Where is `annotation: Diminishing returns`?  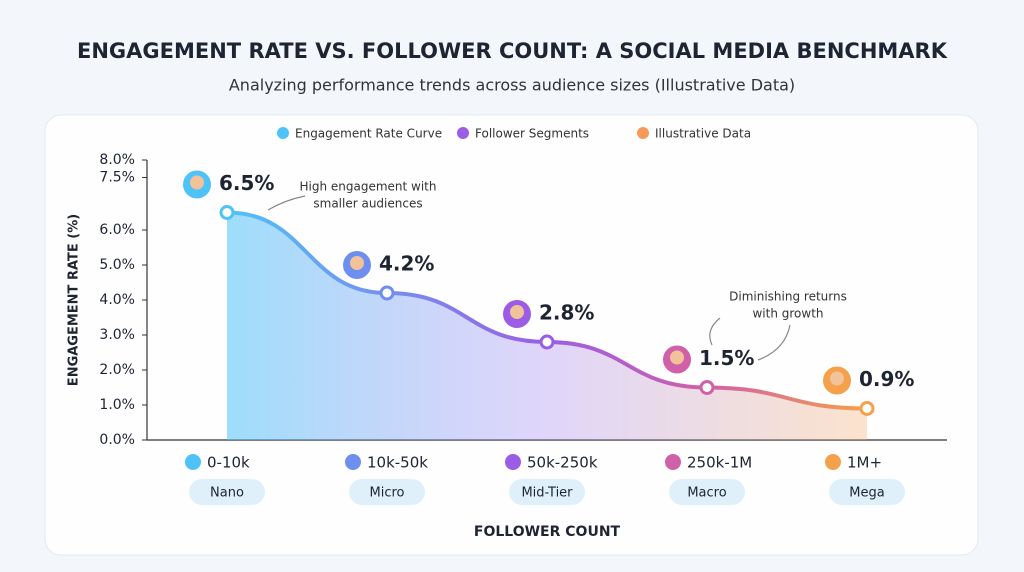
annotation: Diminishing returns is located at coordinates (788, 297).